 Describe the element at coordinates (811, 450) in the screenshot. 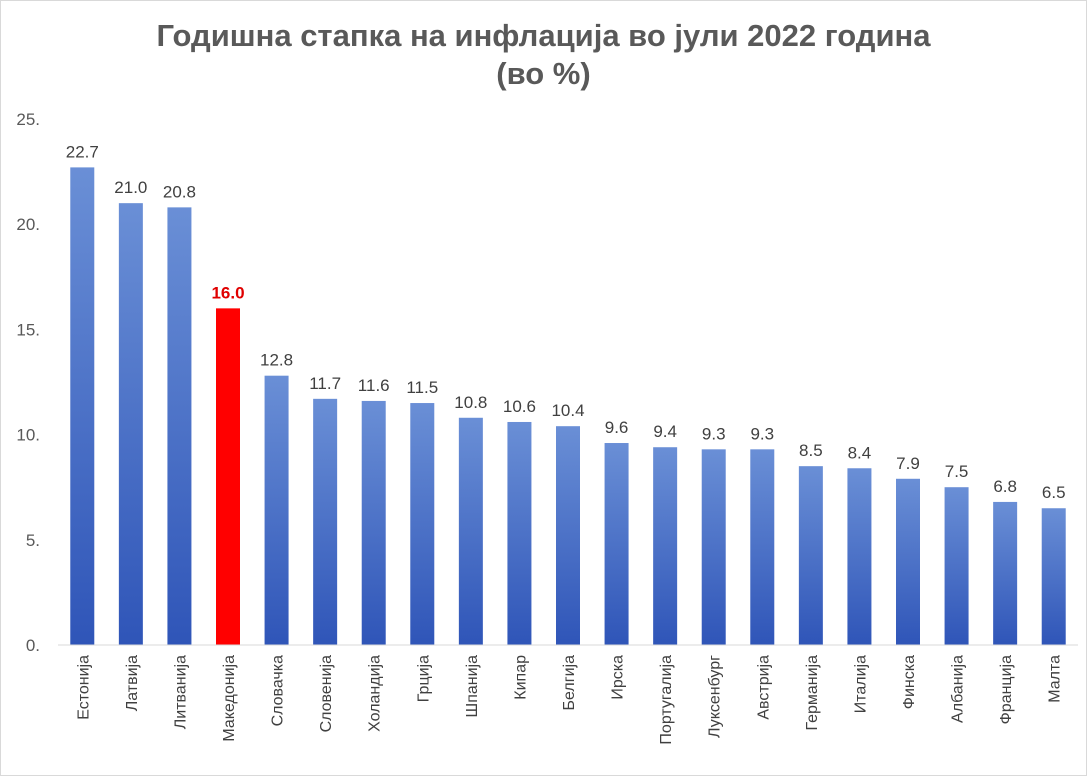

I see `data-label: 8.5` at that location.